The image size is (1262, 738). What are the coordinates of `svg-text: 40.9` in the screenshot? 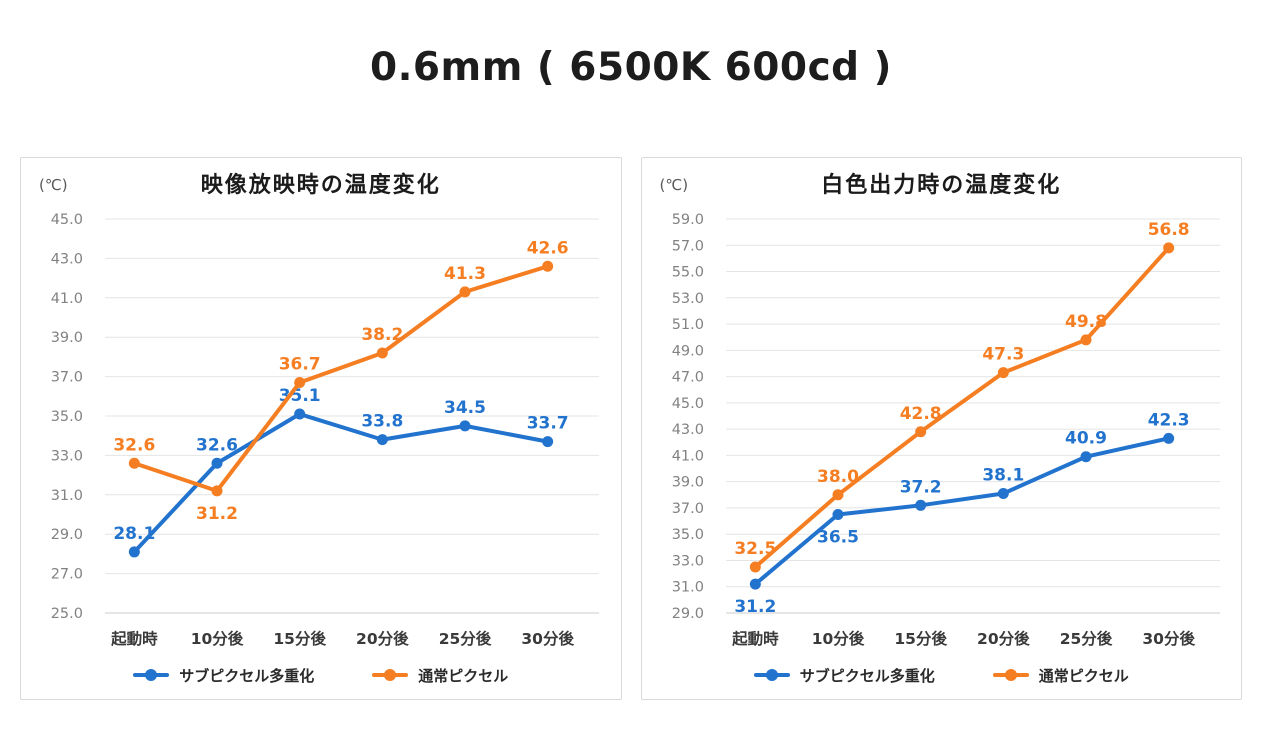 It's located at (1086, 439).